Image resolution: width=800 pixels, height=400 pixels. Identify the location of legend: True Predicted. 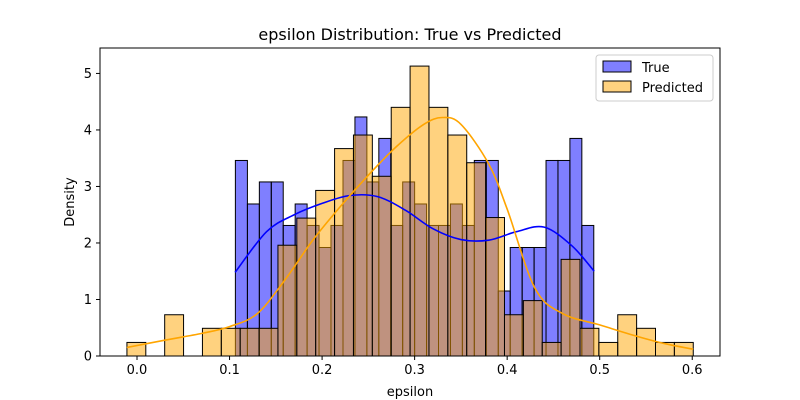
(654, 78).